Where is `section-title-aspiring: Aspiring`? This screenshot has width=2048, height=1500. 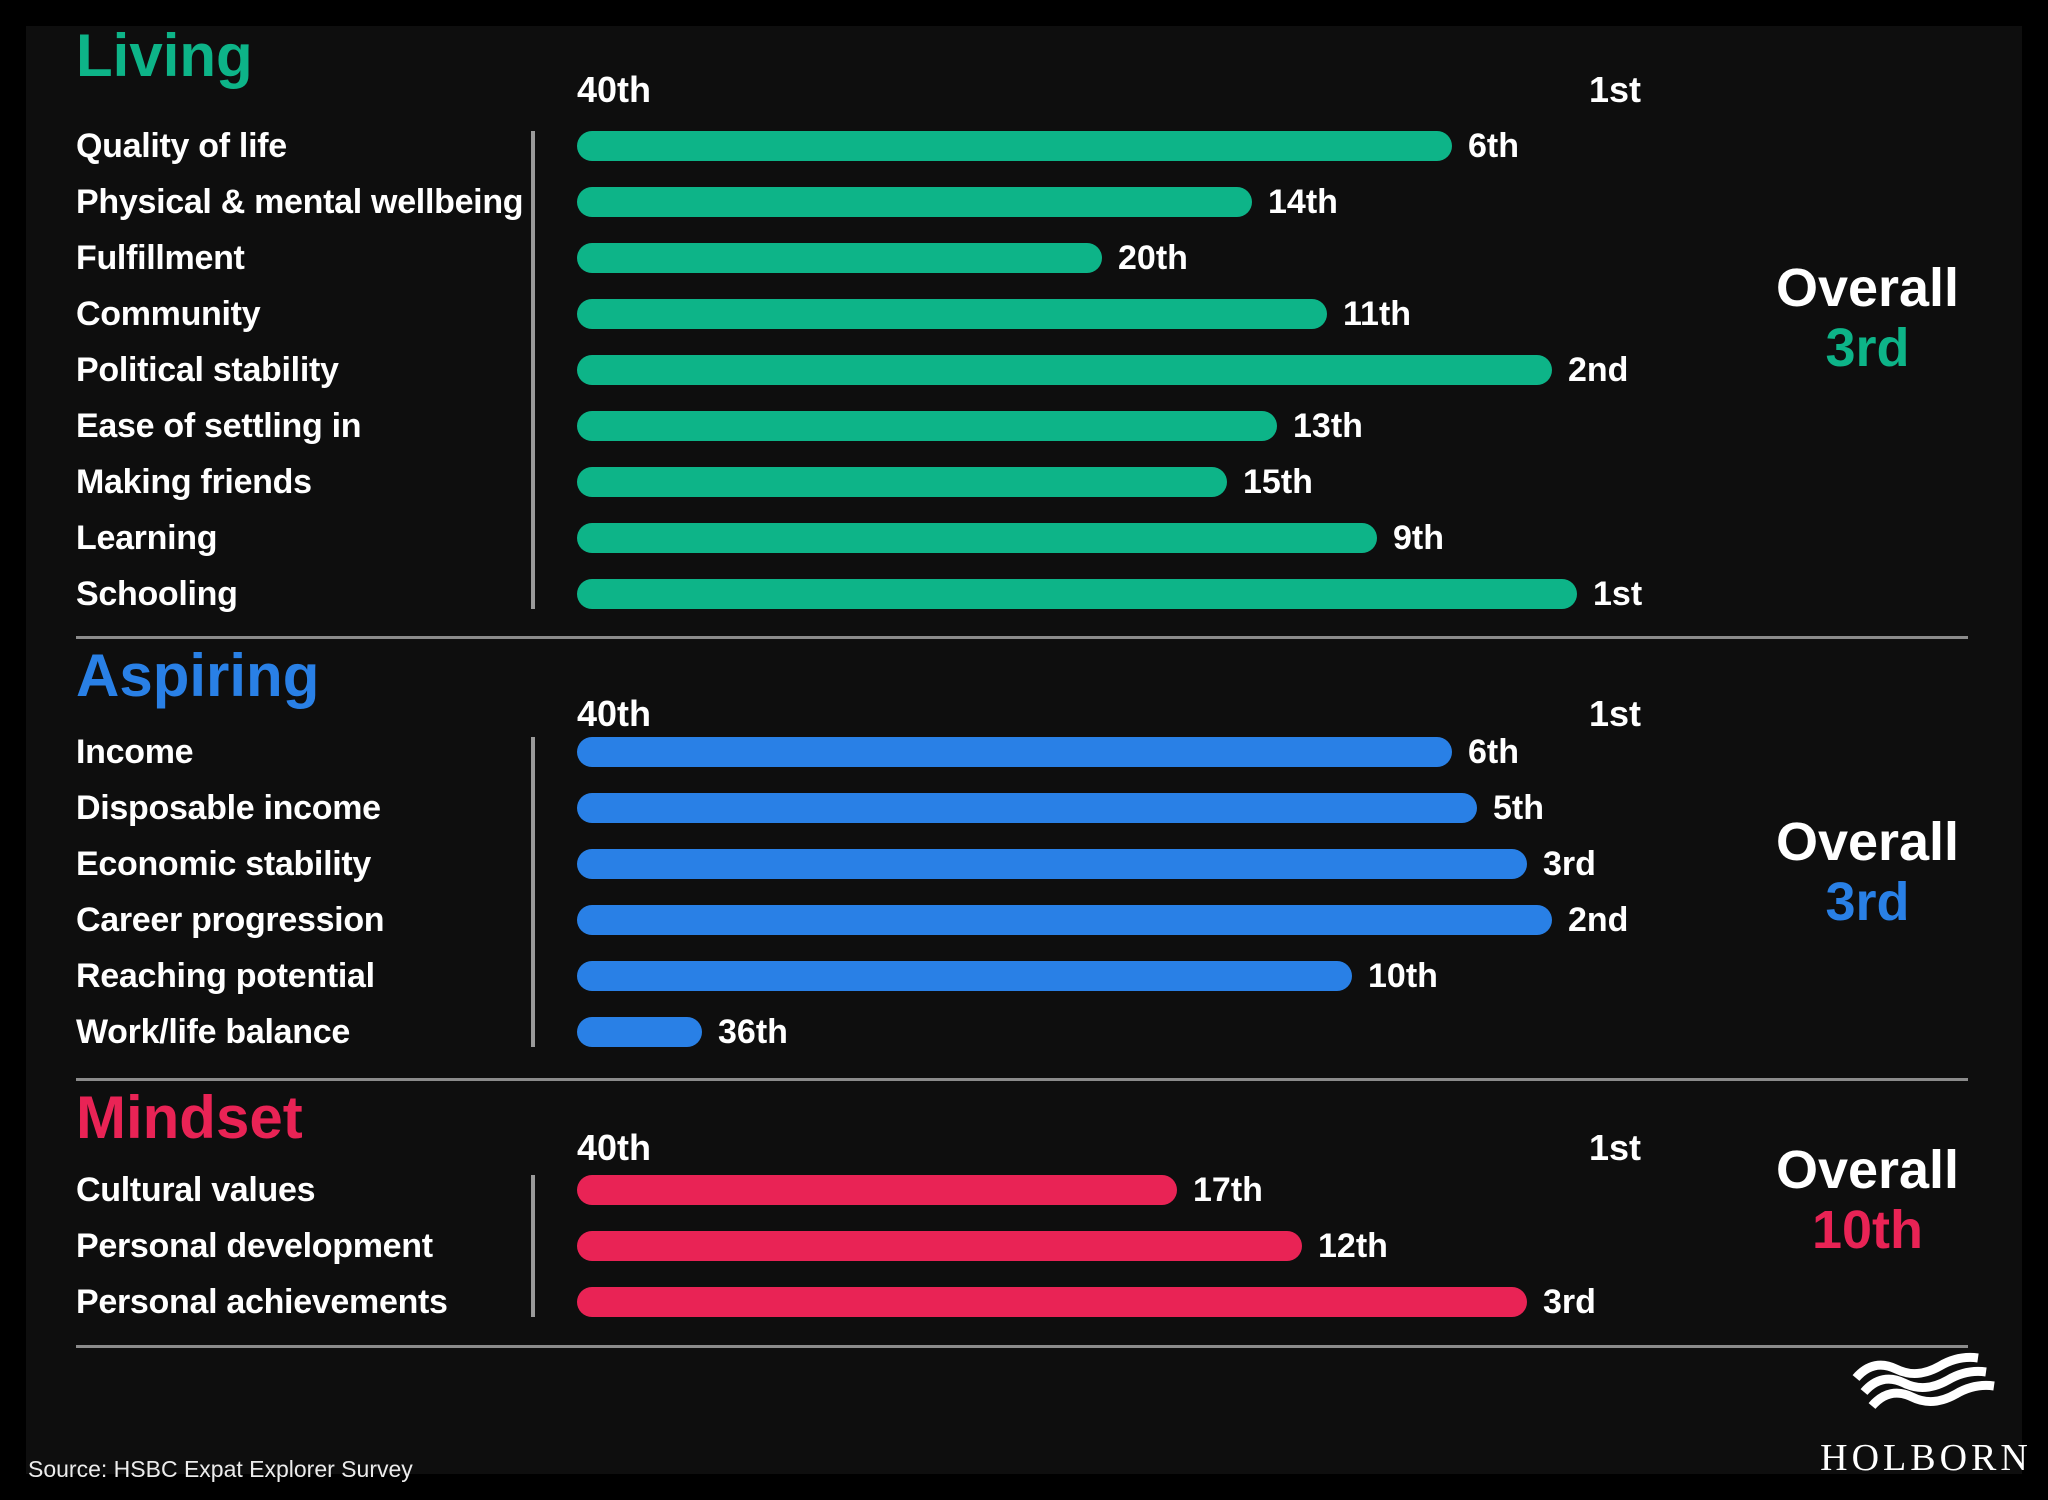
section-title-aspiring: Aspiring is located at coordinates (198, 675).